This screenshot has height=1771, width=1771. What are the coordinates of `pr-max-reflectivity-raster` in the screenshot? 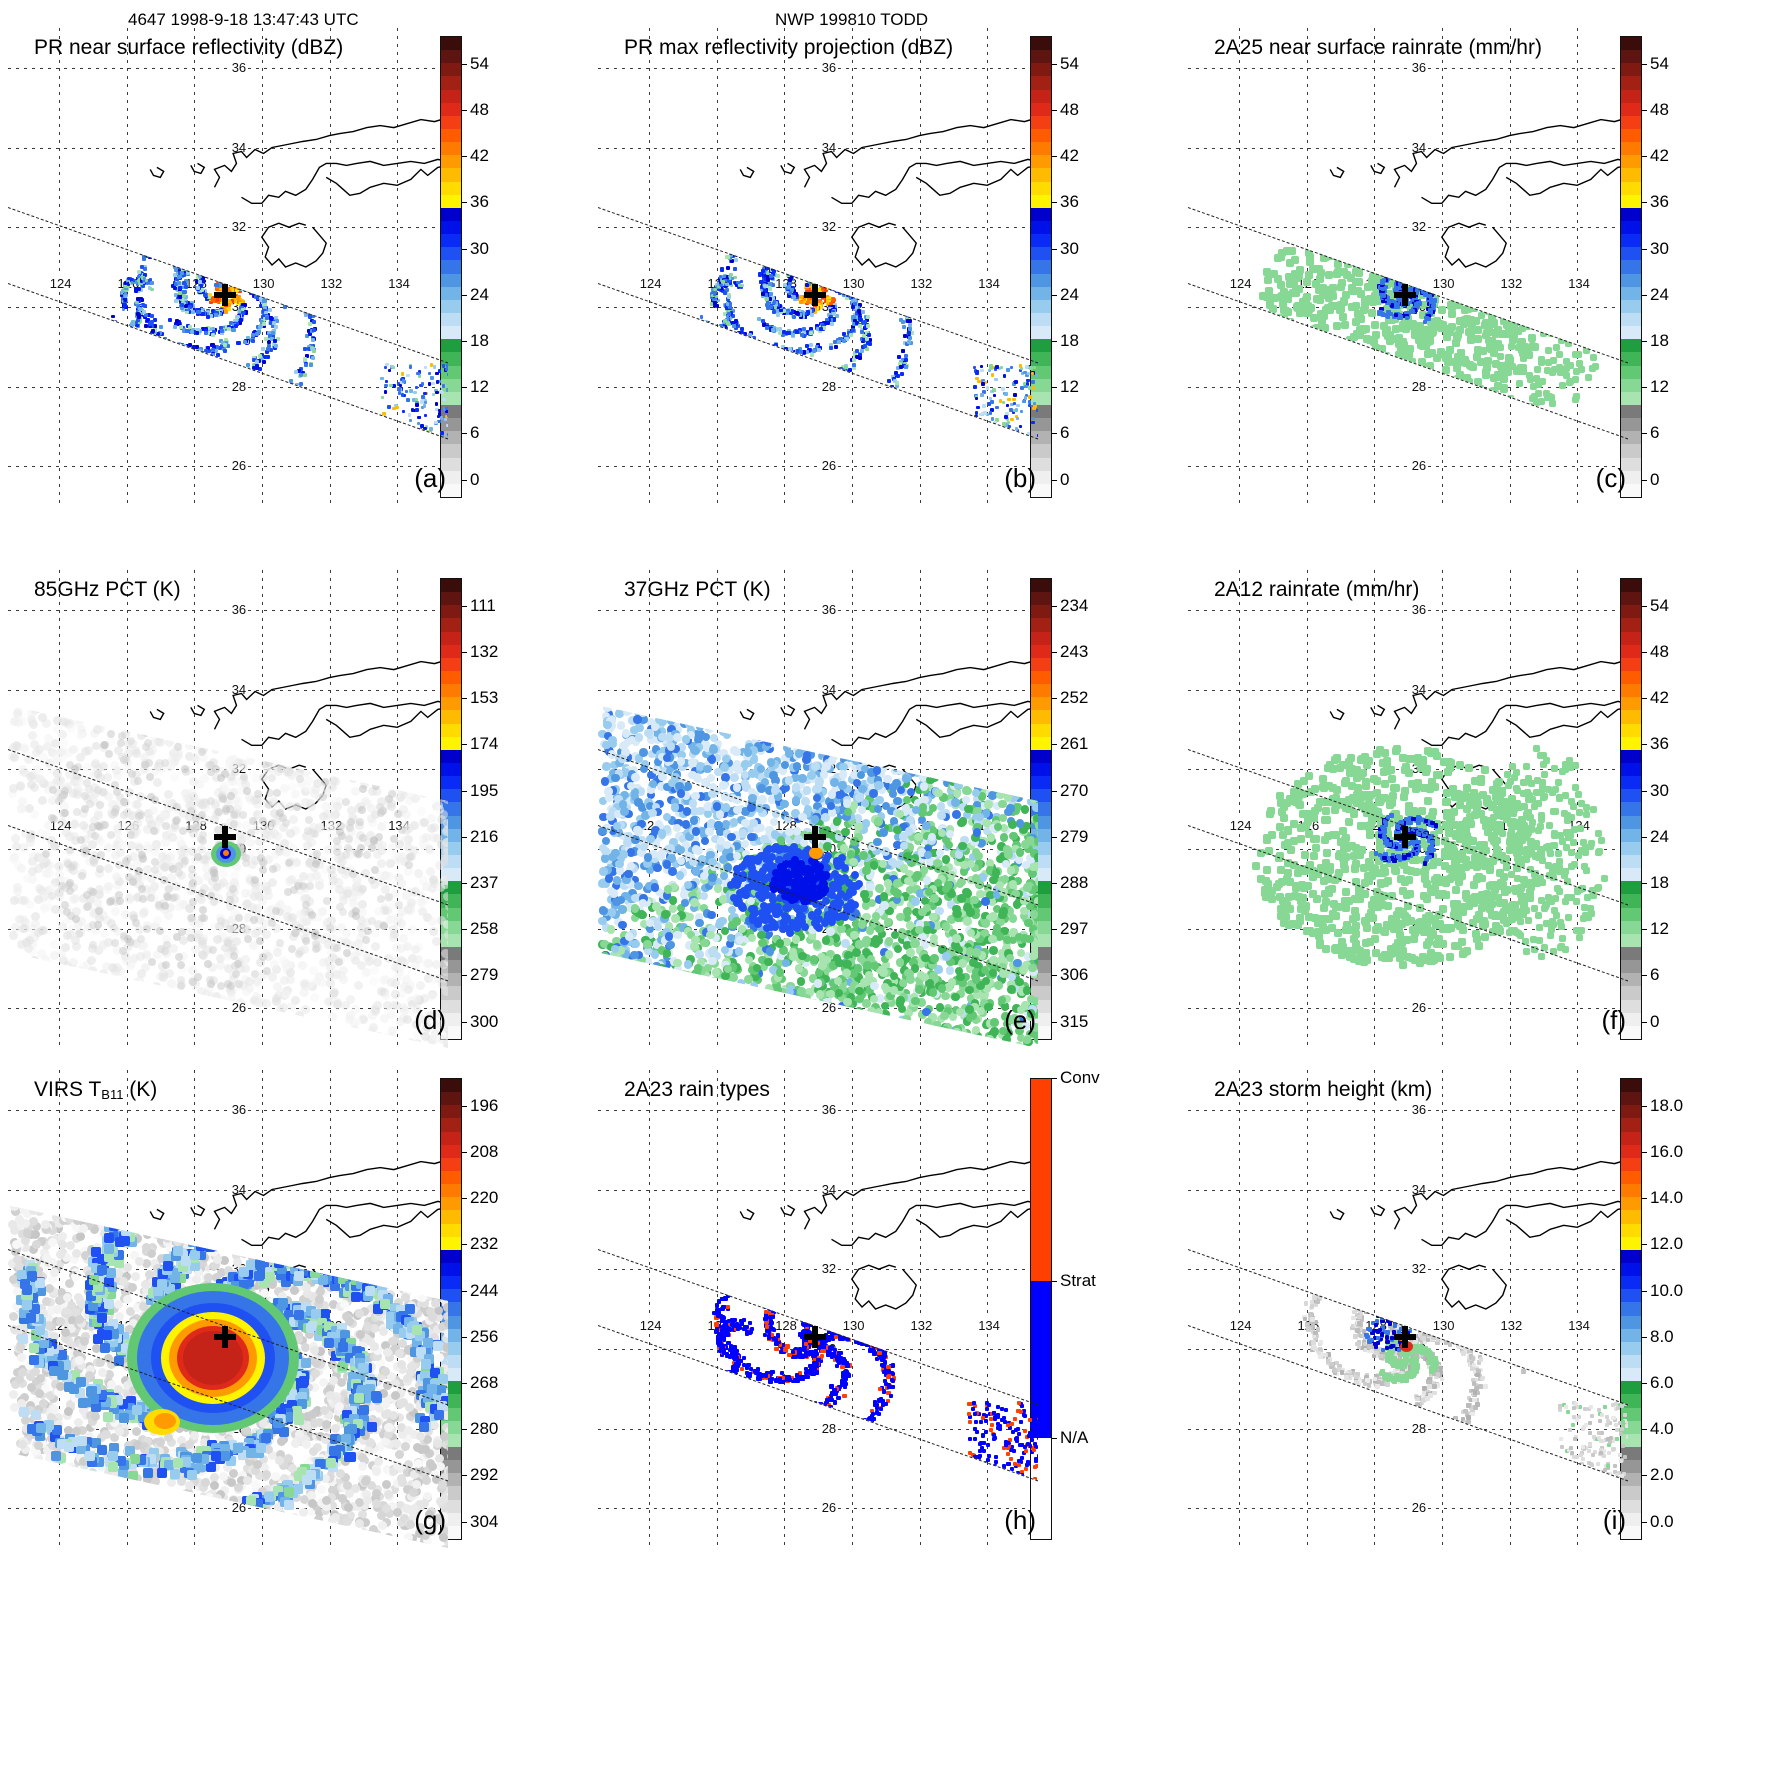 It's located at (818, 323).